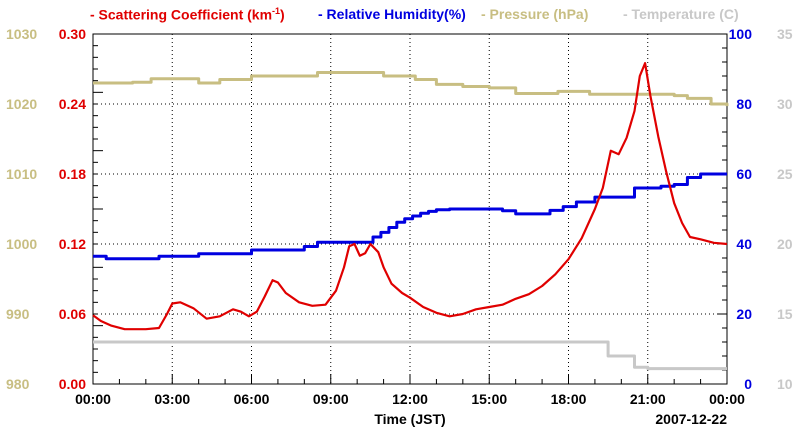 The height and width of the screenshot is (434, 800). I want to click on humidity-tick-label: 100, so click(741, 34).